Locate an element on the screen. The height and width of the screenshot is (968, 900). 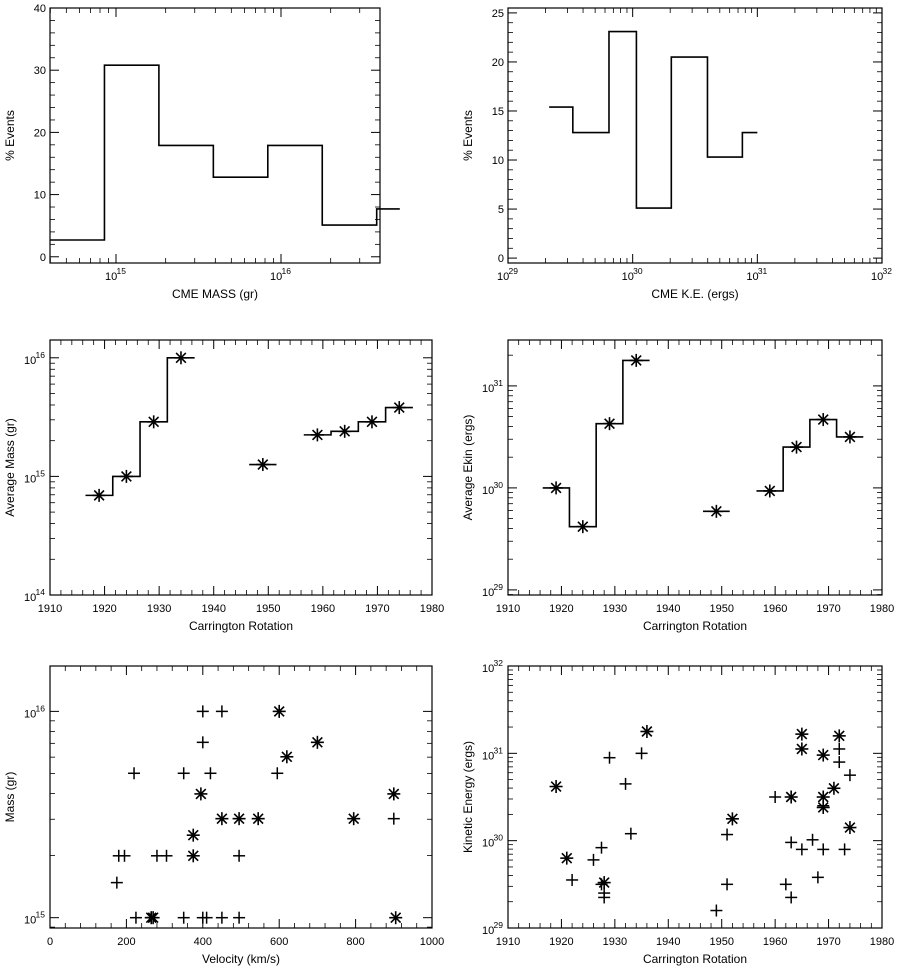
p3-y-tick-label-2-exponent: 16 is located at coordinates (41, 355).